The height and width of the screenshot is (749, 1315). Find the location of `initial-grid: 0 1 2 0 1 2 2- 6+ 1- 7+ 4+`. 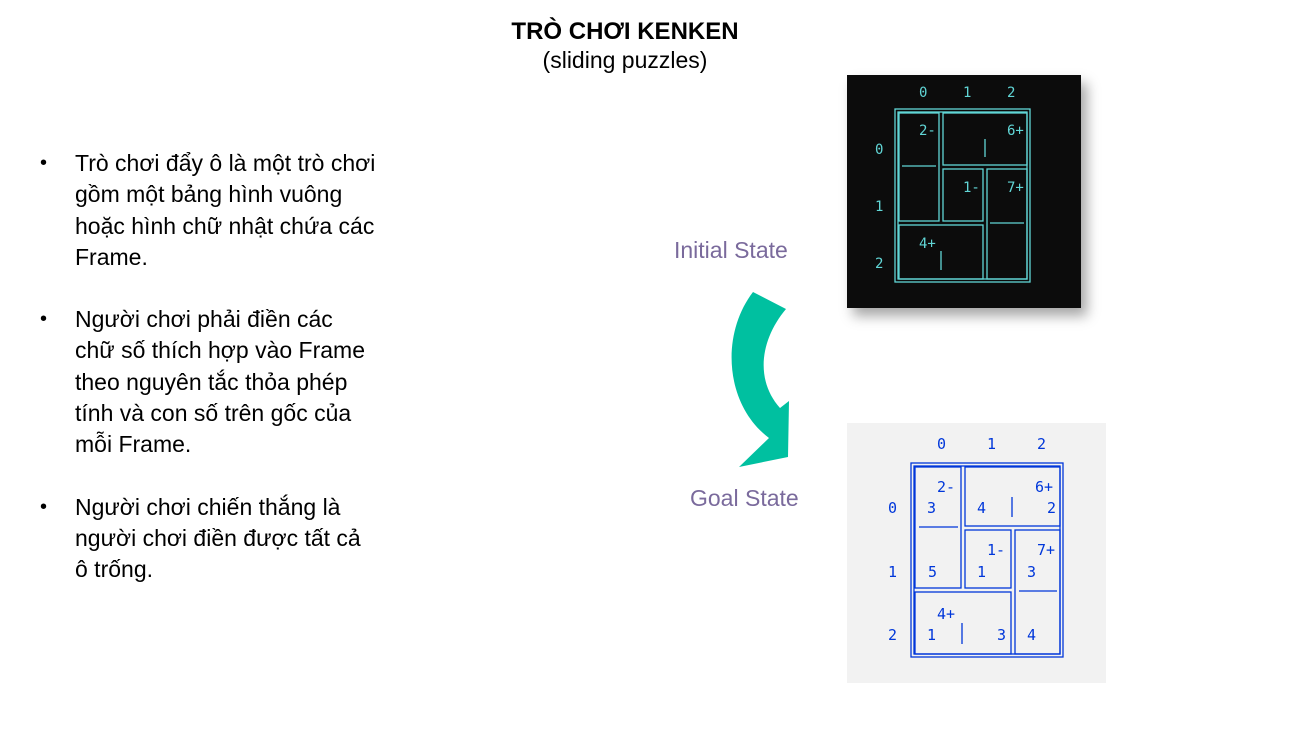

initial-grid: 0 1 2 0 1 2 2- 6+ 1- 7+ 4+ is located at coordinates (953, 184).